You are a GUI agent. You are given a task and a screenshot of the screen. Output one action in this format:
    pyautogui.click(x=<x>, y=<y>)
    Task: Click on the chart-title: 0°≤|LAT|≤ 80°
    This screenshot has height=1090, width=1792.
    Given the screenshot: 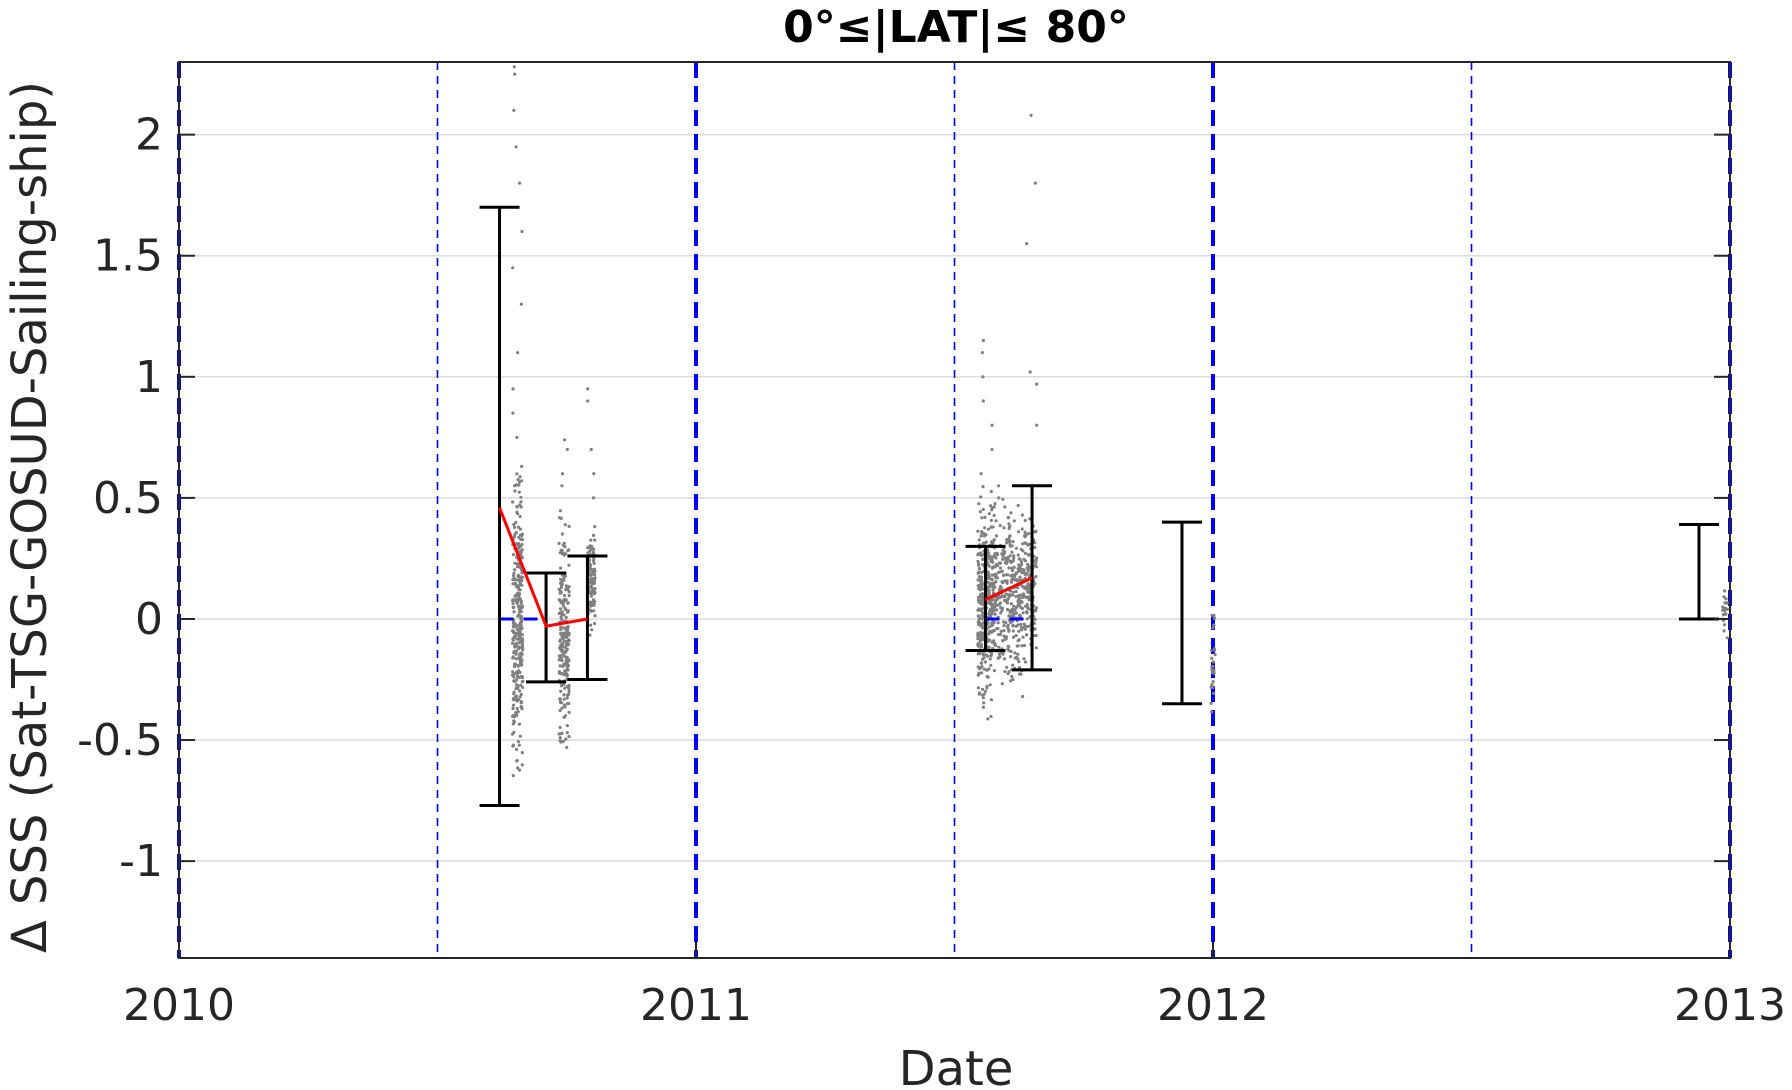 What is the action you would take?
    pyautogui.click(x=956, y=27)
    